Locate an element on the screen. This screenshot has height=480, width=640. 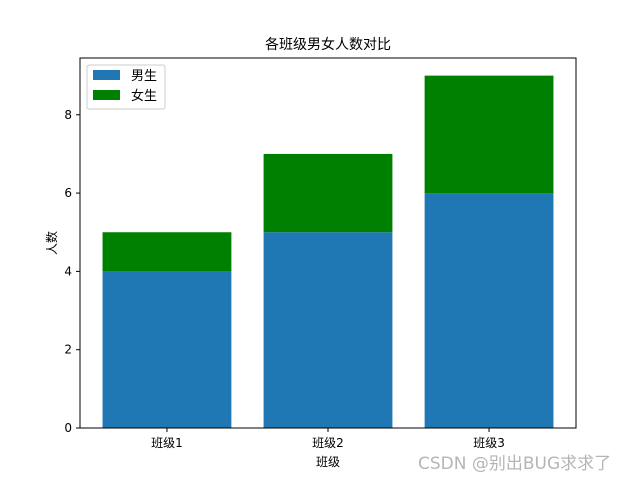
legend-swatch-girls is located at coordinates (106, 95).